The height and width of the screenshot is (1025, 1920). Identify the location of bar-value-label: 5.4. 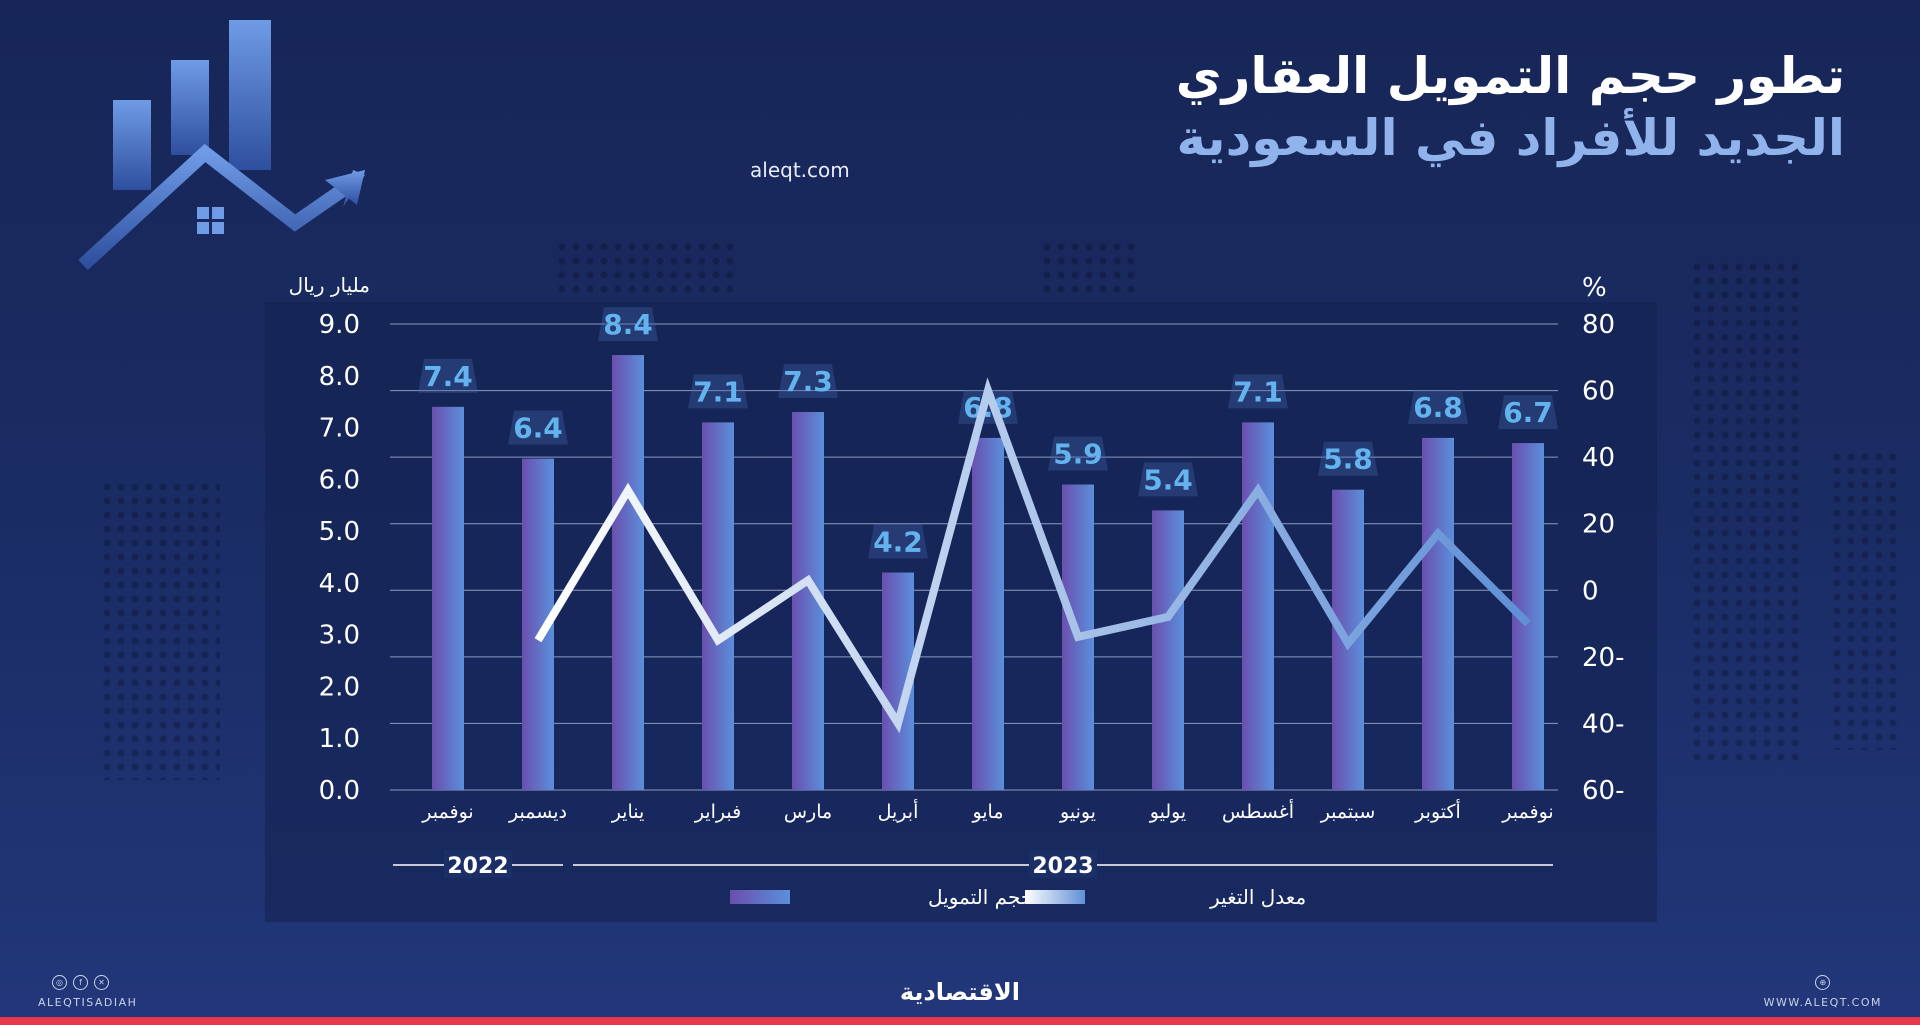
(1168, 479).